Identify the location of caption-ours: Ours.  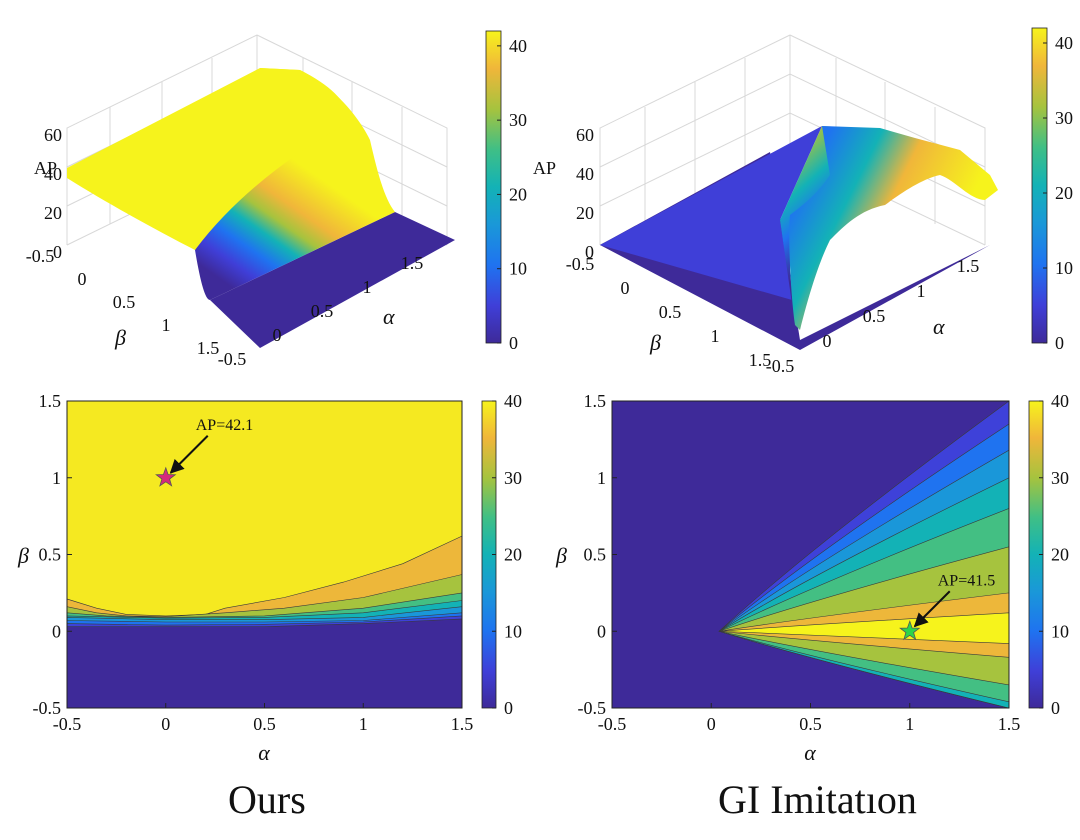
(267, 799).